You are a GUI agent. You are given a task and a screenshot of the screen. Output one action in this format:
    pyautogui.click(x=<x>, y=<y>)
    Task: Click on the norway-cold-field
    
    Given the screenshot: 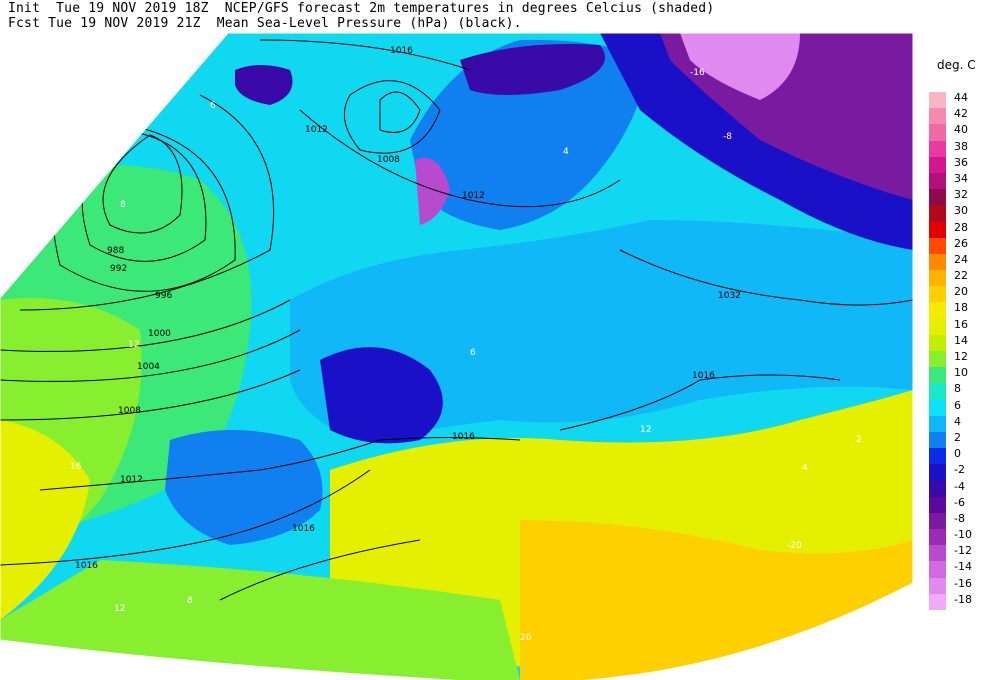 What is the action you would take?
    pyautogui.click(x=432, y=191)
    